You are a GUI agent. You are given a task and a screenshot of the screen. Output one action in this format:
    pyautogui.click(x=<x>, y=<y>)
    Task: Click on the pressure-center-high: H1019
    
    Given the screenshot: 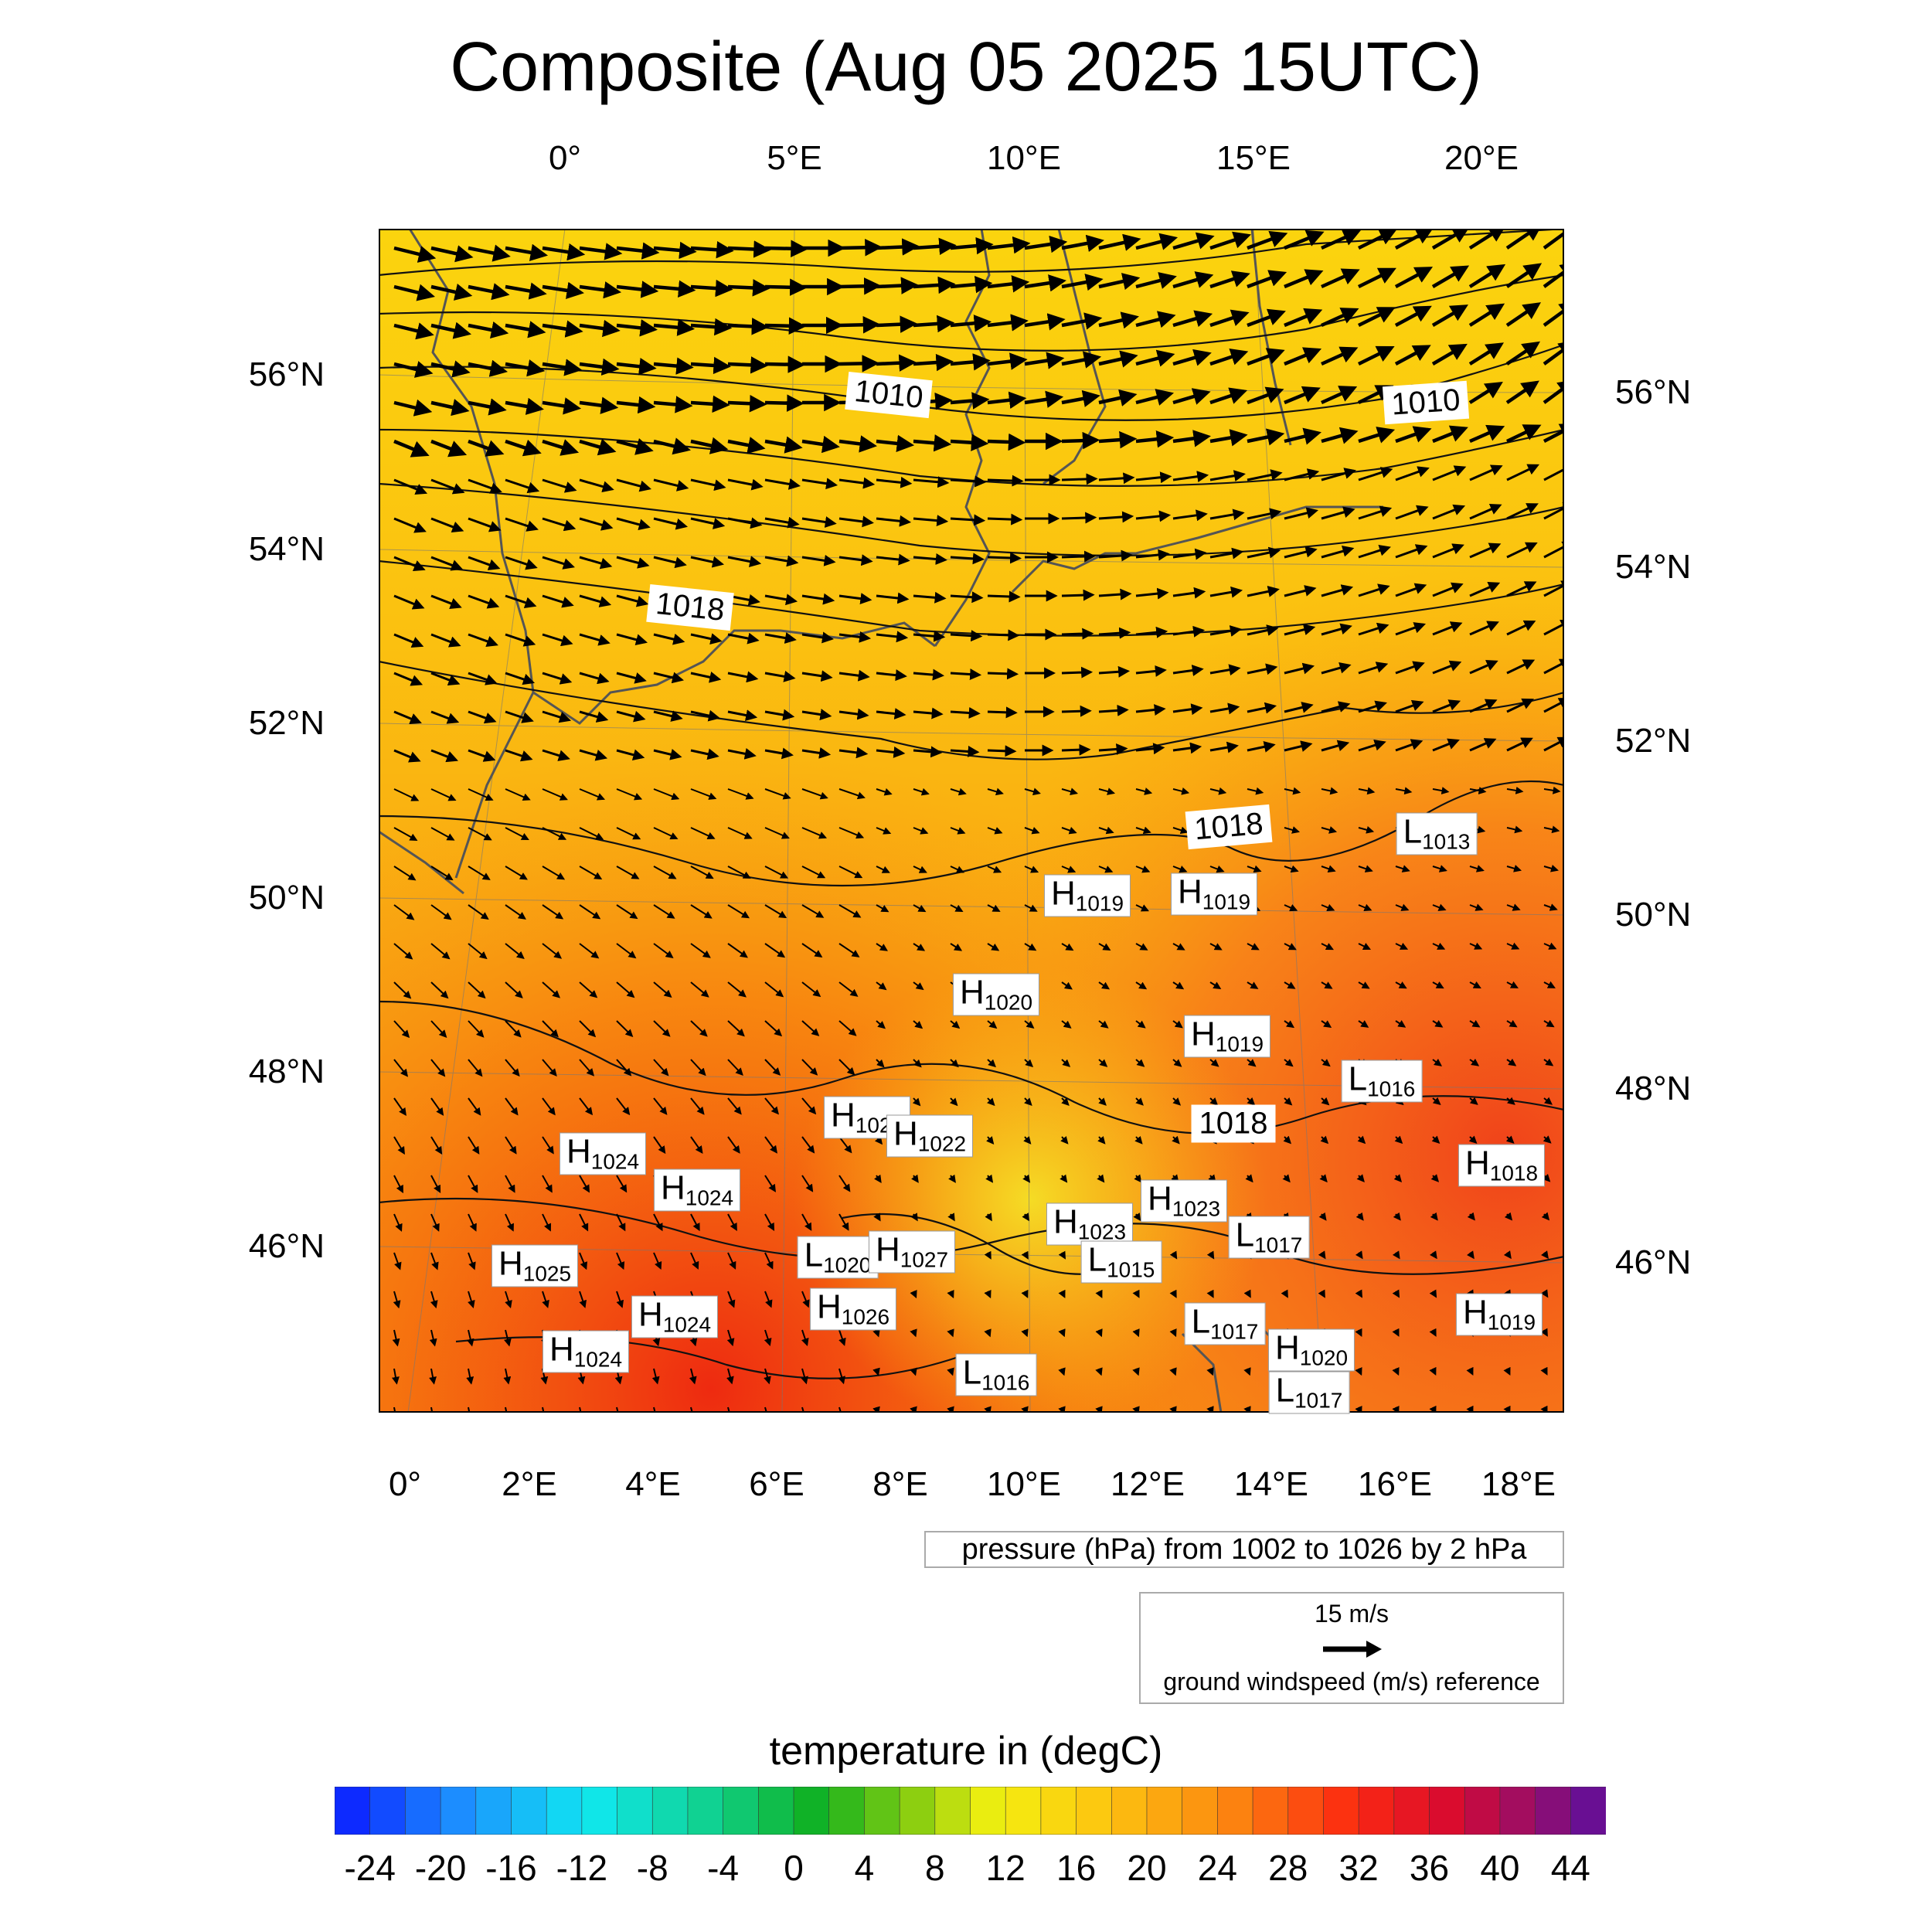 What is the action you would take?
    pyautogui.click(x=1087, y=896)
    